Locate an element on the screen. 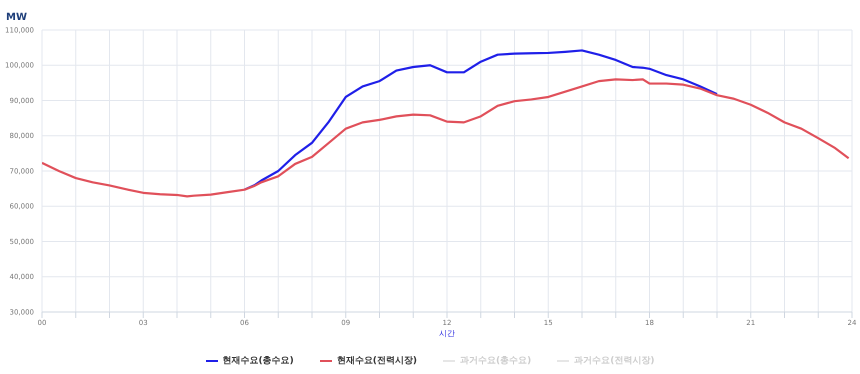 This screenshot has height=374, width=860. y-axis-title: MW is located at coordinates (16, 17).